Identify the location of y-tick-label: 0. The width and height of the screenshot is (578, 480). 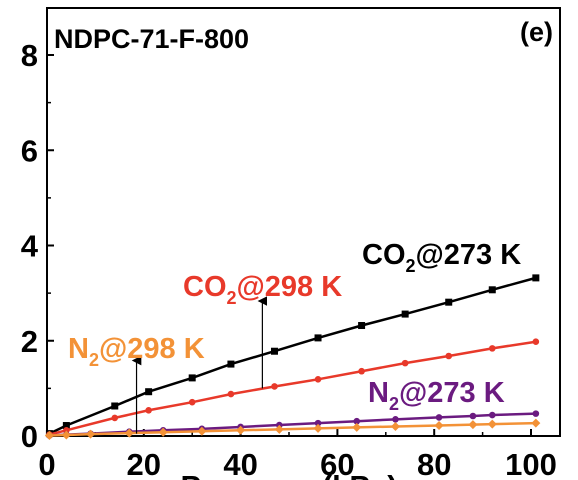
(29, 436).